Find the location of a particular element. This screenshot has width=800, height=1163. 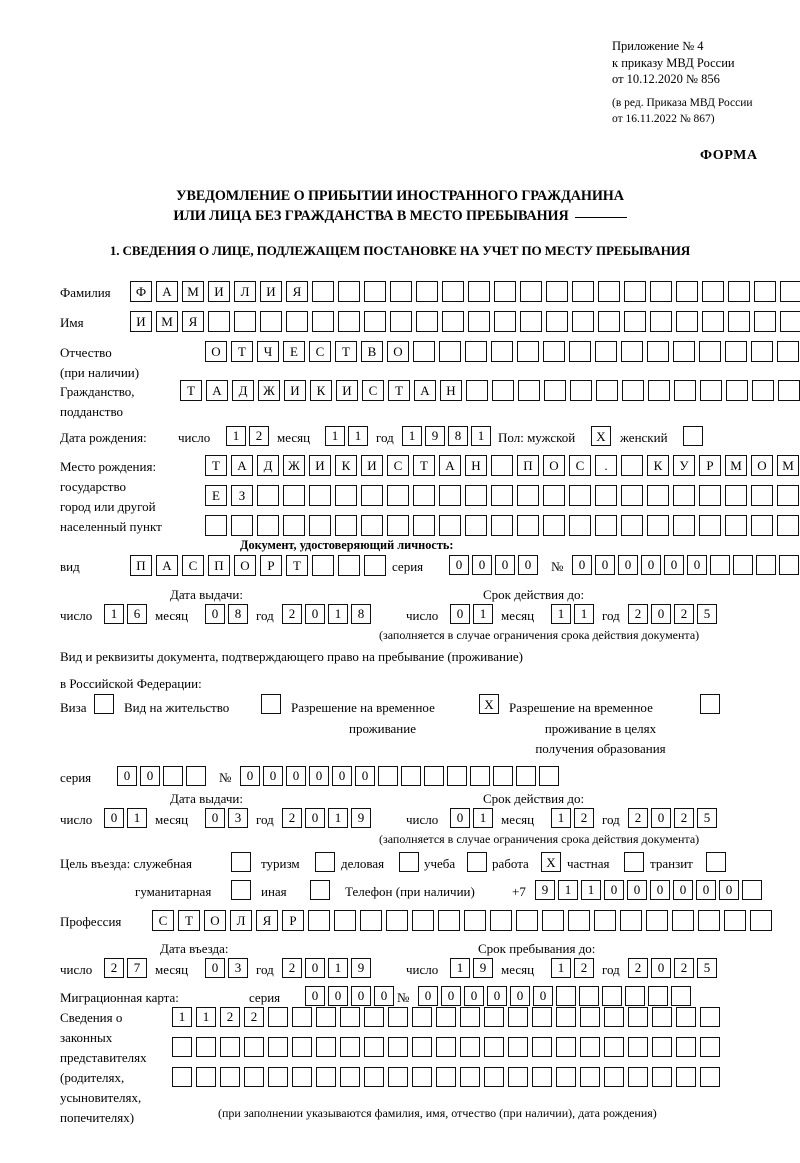

cell: Н is located at coordinates (451, 390).